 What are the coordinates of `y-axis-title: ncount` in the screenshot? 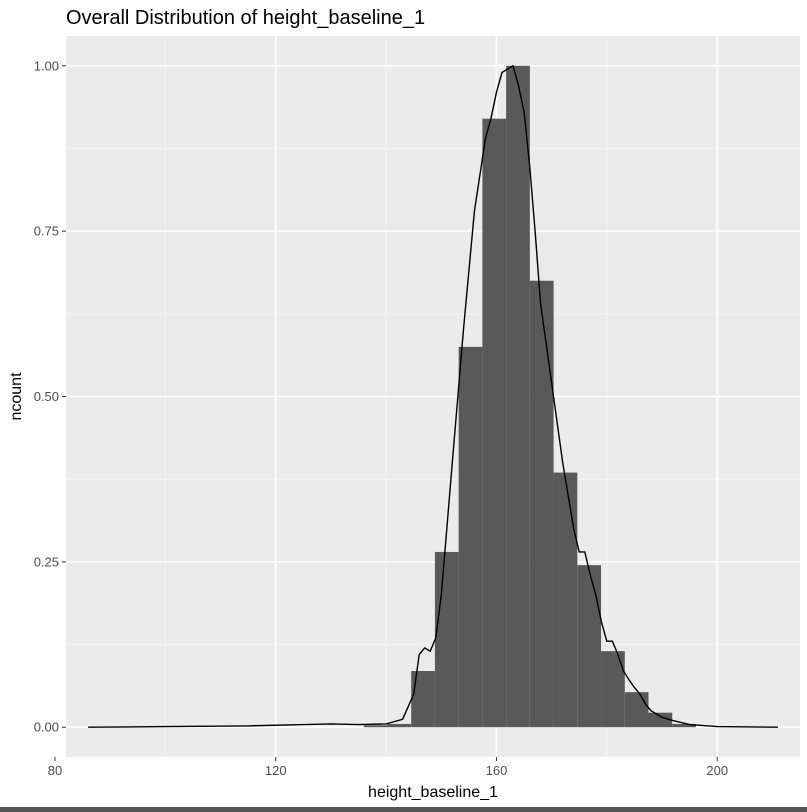 It's located at (16, 396).